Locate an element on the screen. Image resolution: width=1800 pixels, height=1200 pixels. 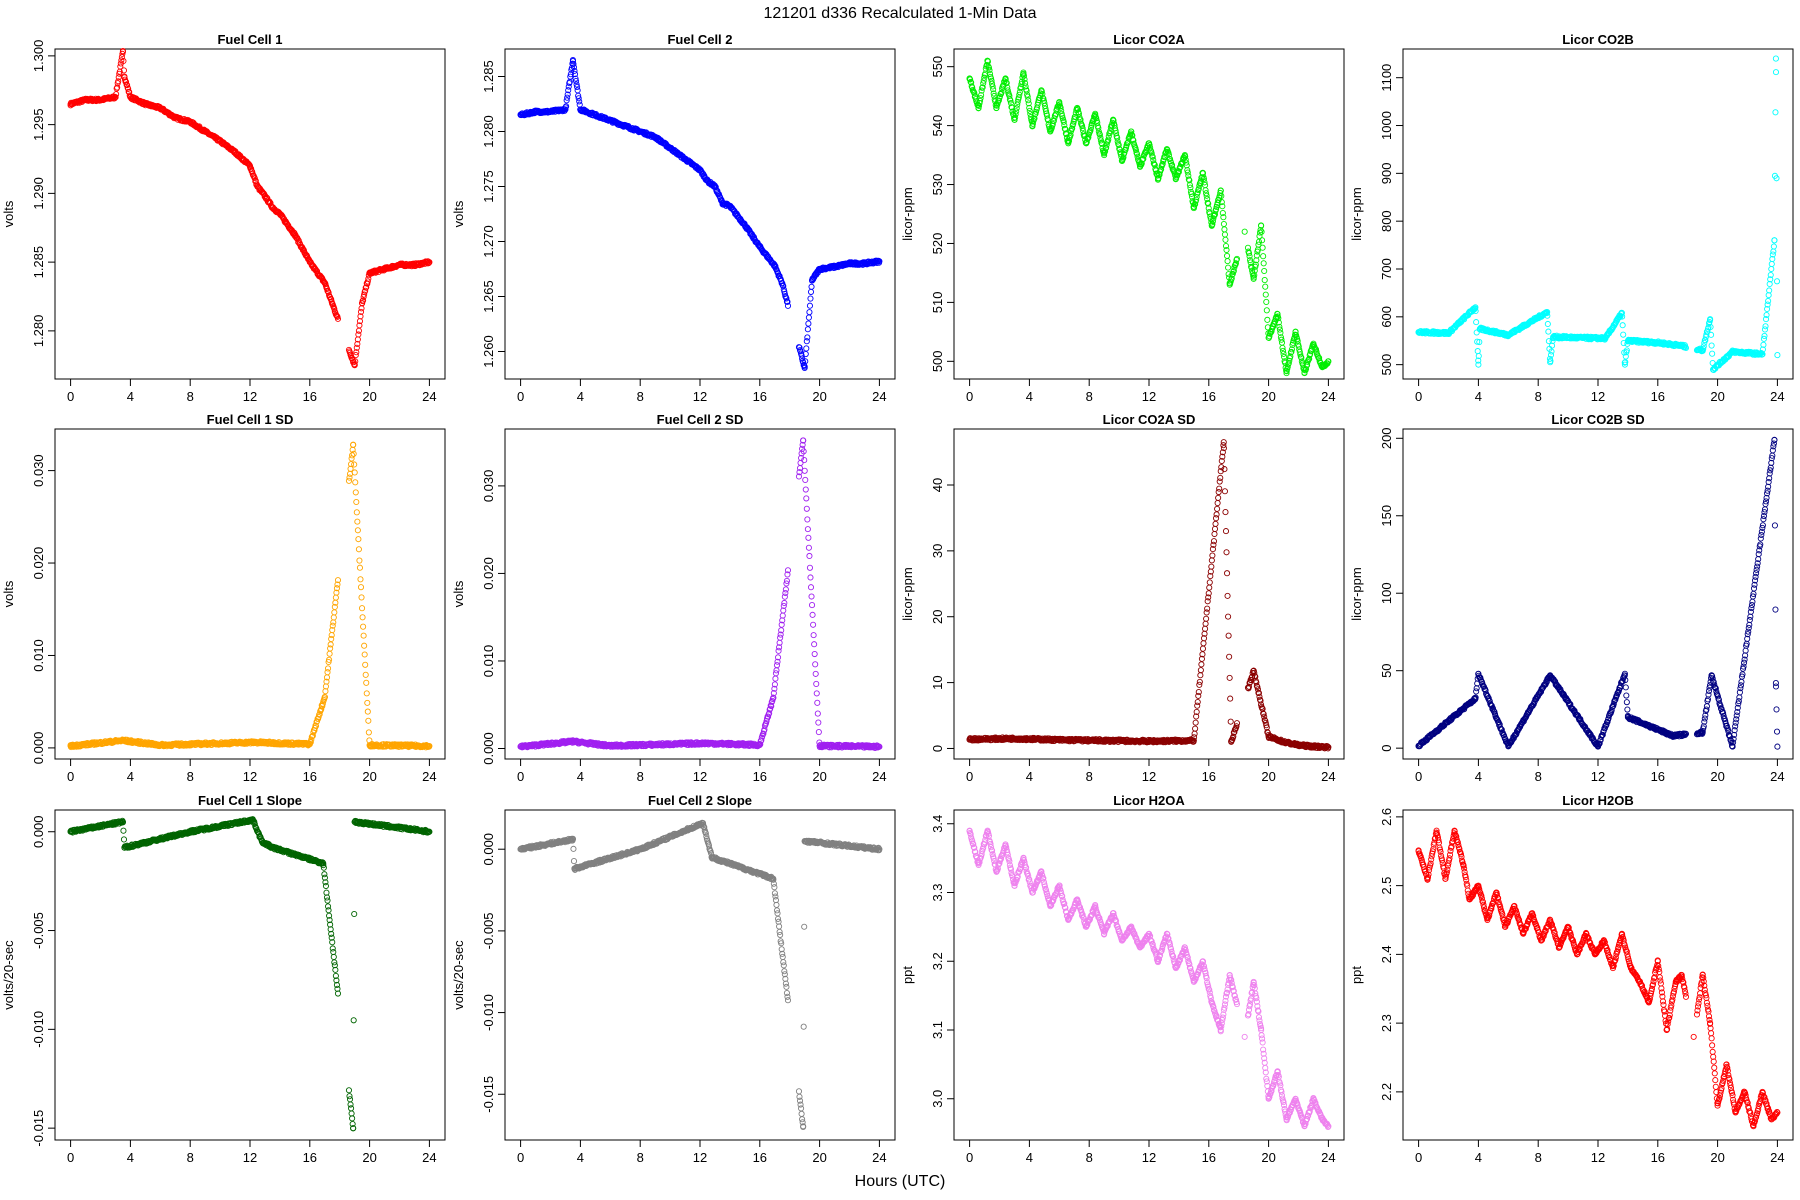
panel-title: Fuel Cell 1 SD is located at coordinates (250, 419).